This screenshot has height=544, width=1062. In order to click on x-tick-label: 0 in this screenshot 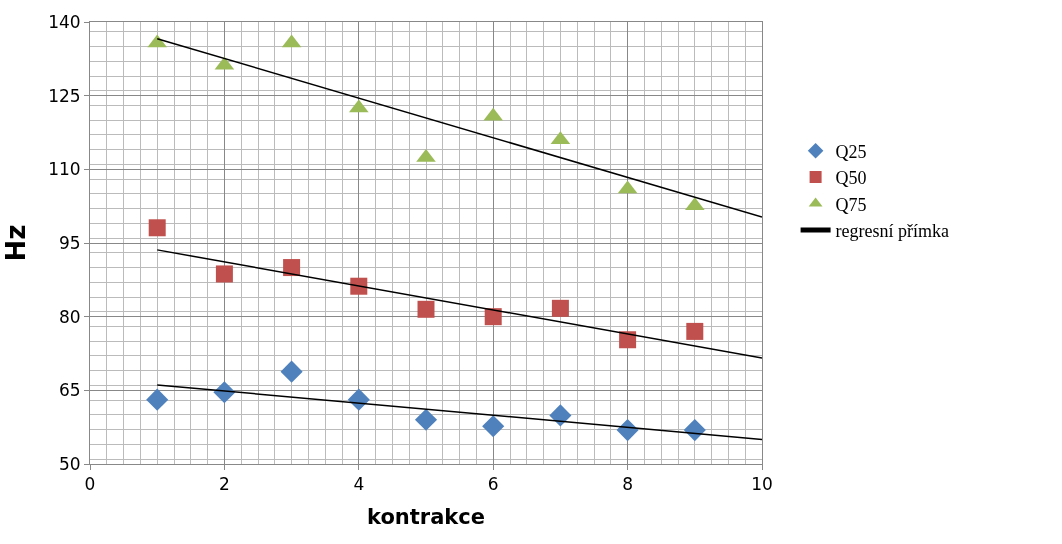, I will do `click(90, 484)`.